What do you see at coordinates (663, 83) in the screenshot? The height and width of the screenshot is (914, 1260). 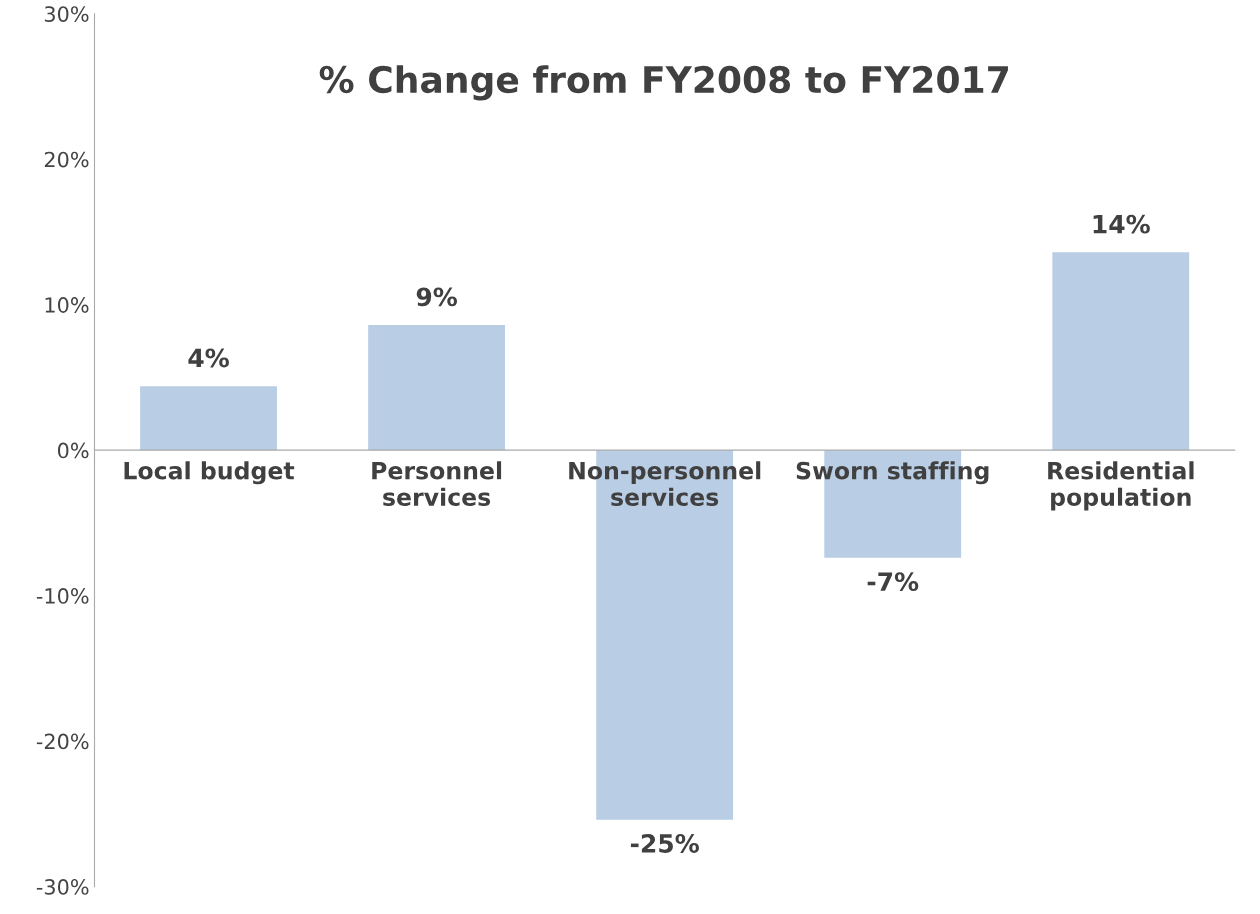 I see `text: % Change from FY2008 to FY2017` at bounding box center [663, 83].